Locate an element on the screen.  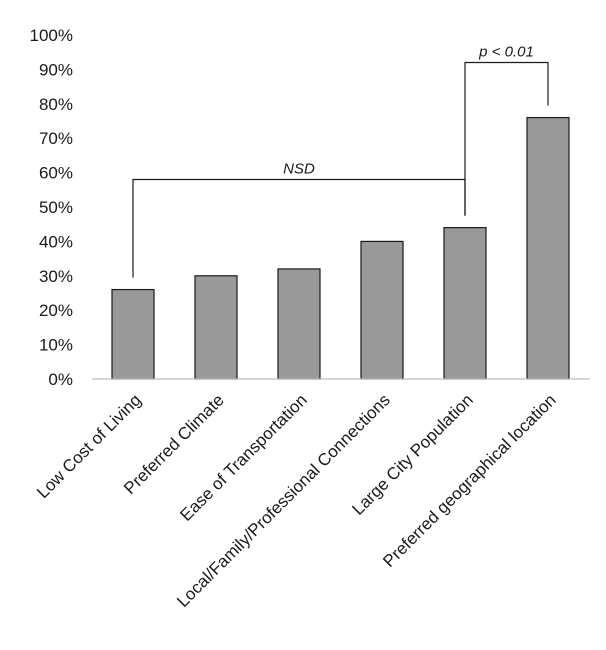
y-tick-label: 60% is located at coordinates (56, 173).